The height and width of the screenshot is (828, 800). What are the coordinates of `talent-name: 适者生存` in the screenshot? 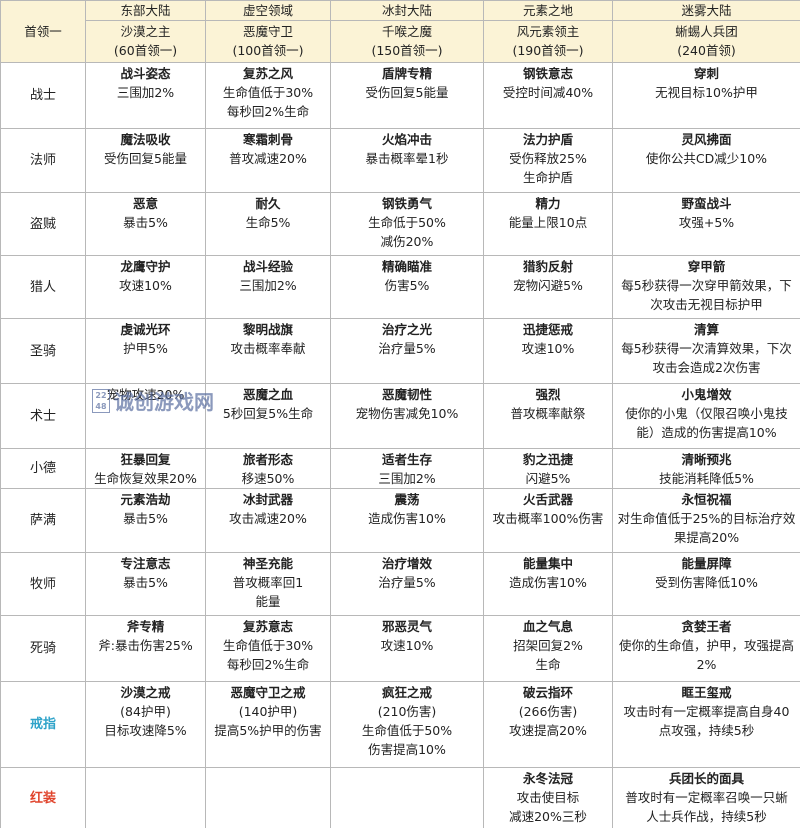 It's located at (406, 459).